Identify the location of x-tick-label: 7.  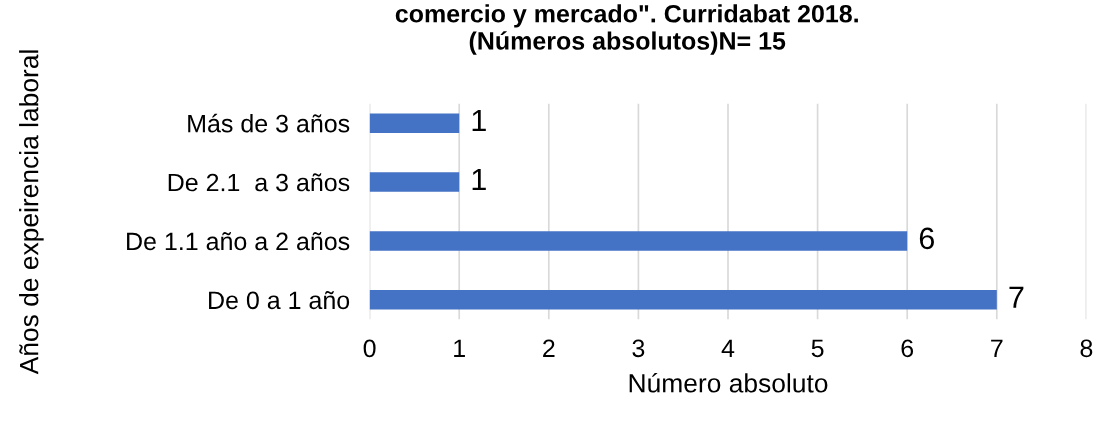
(997, 348).